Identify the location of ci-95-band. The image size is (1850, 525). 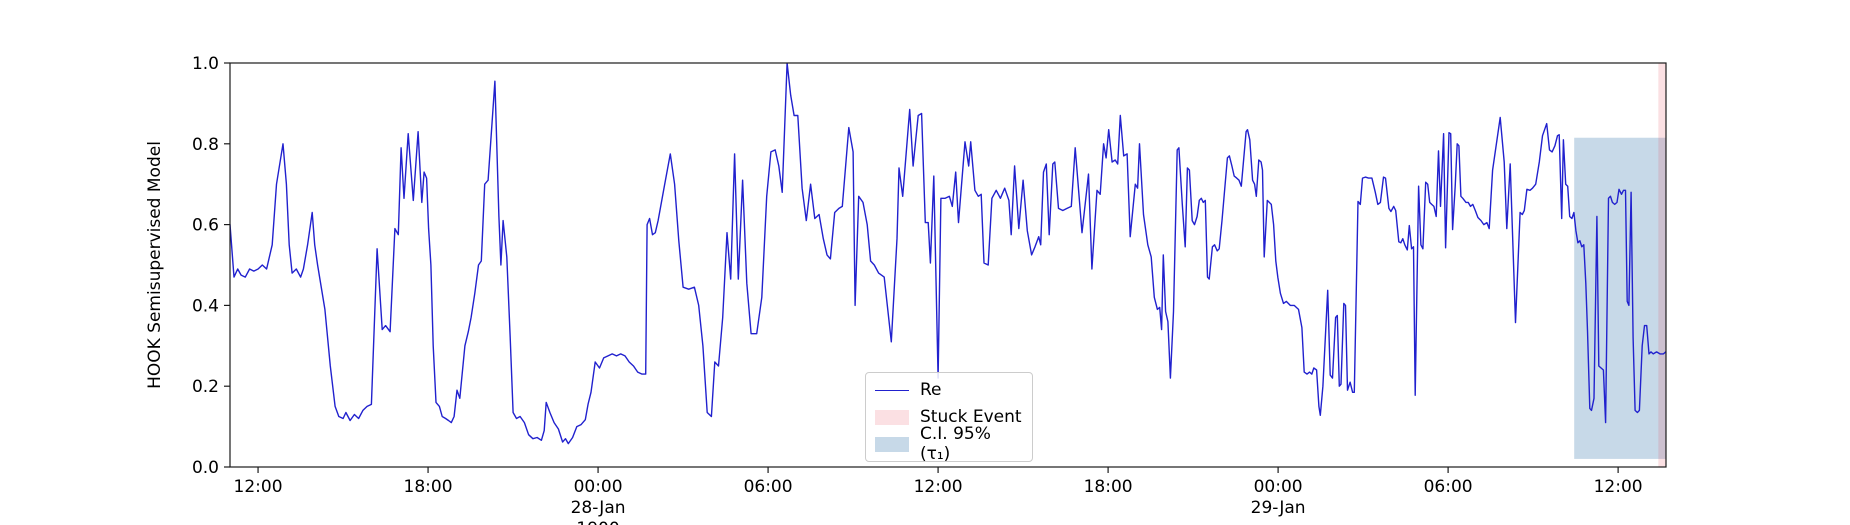
(1620, 298).